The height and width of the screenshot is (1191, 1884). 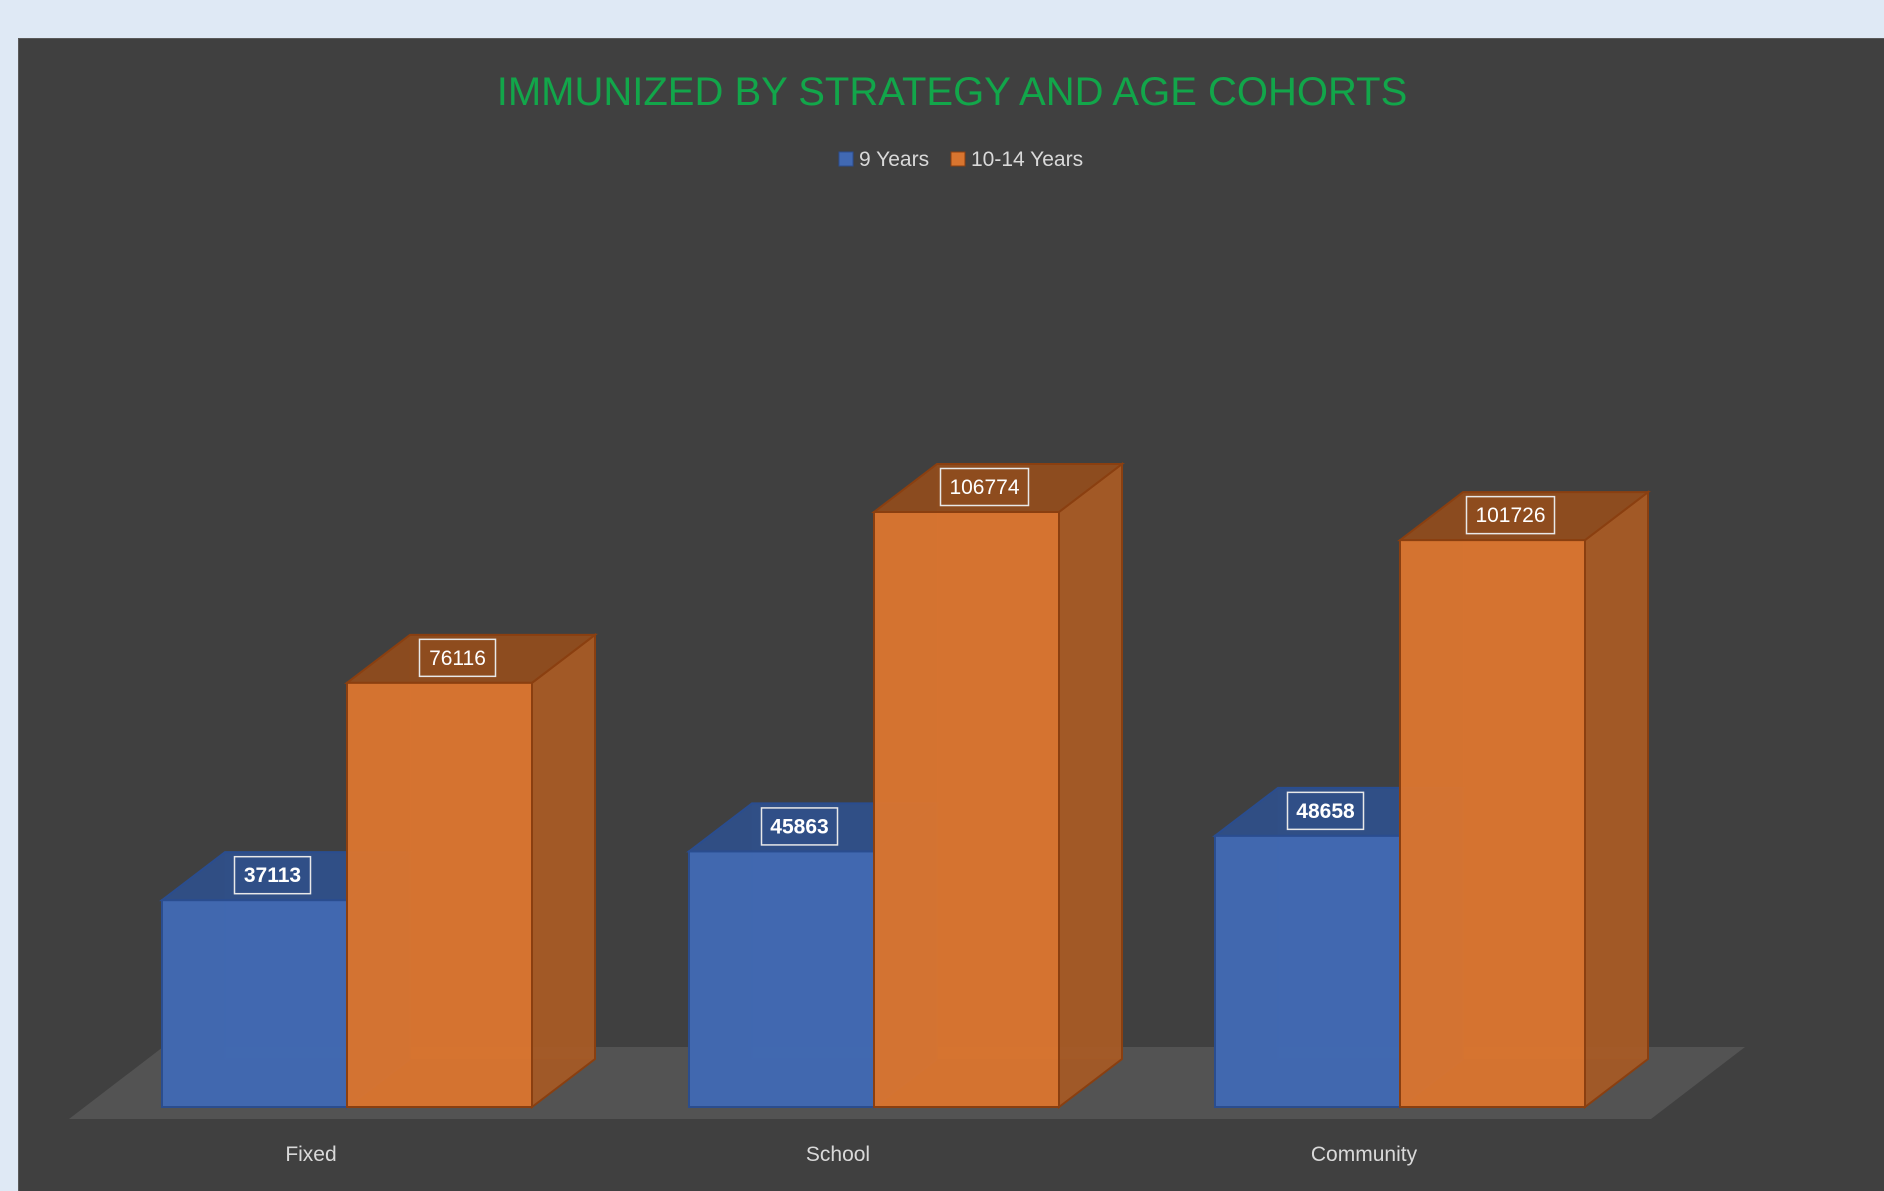 What do you see at coordinates (998, 785) in the screenshot?
I see `bar-school-10-14-years` at bounding box center [998, 785].